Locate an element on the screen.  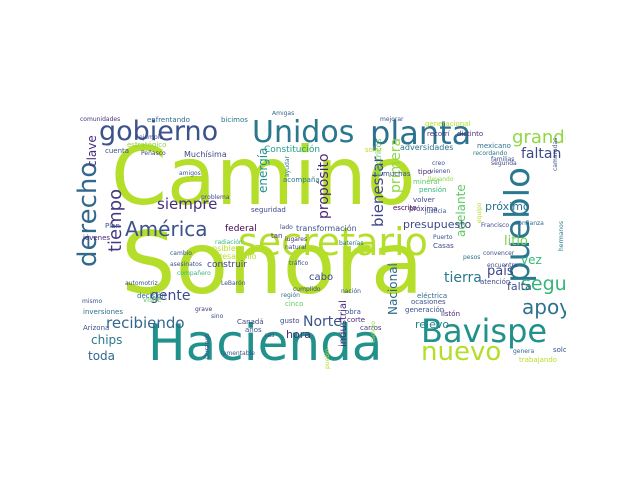
cloud-word: Peñasco is located at coordinates (153, 153).